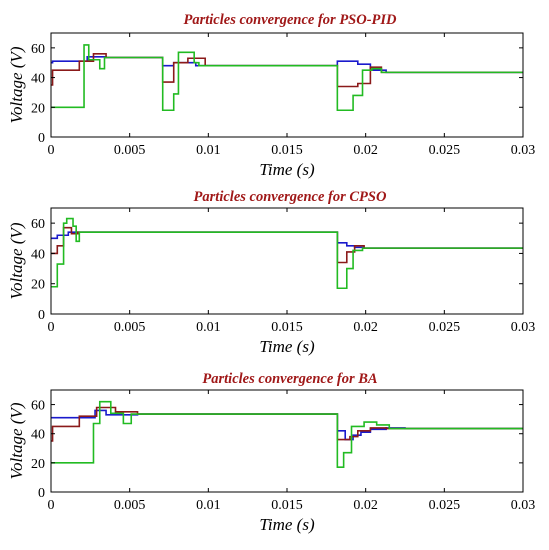 This screenshot has height=550, width=549. Describe the element at coordinates (290, 20) in the screenshot. I see `chart-title-pso-pid: Particles convergence for PSO-PID` at that location.